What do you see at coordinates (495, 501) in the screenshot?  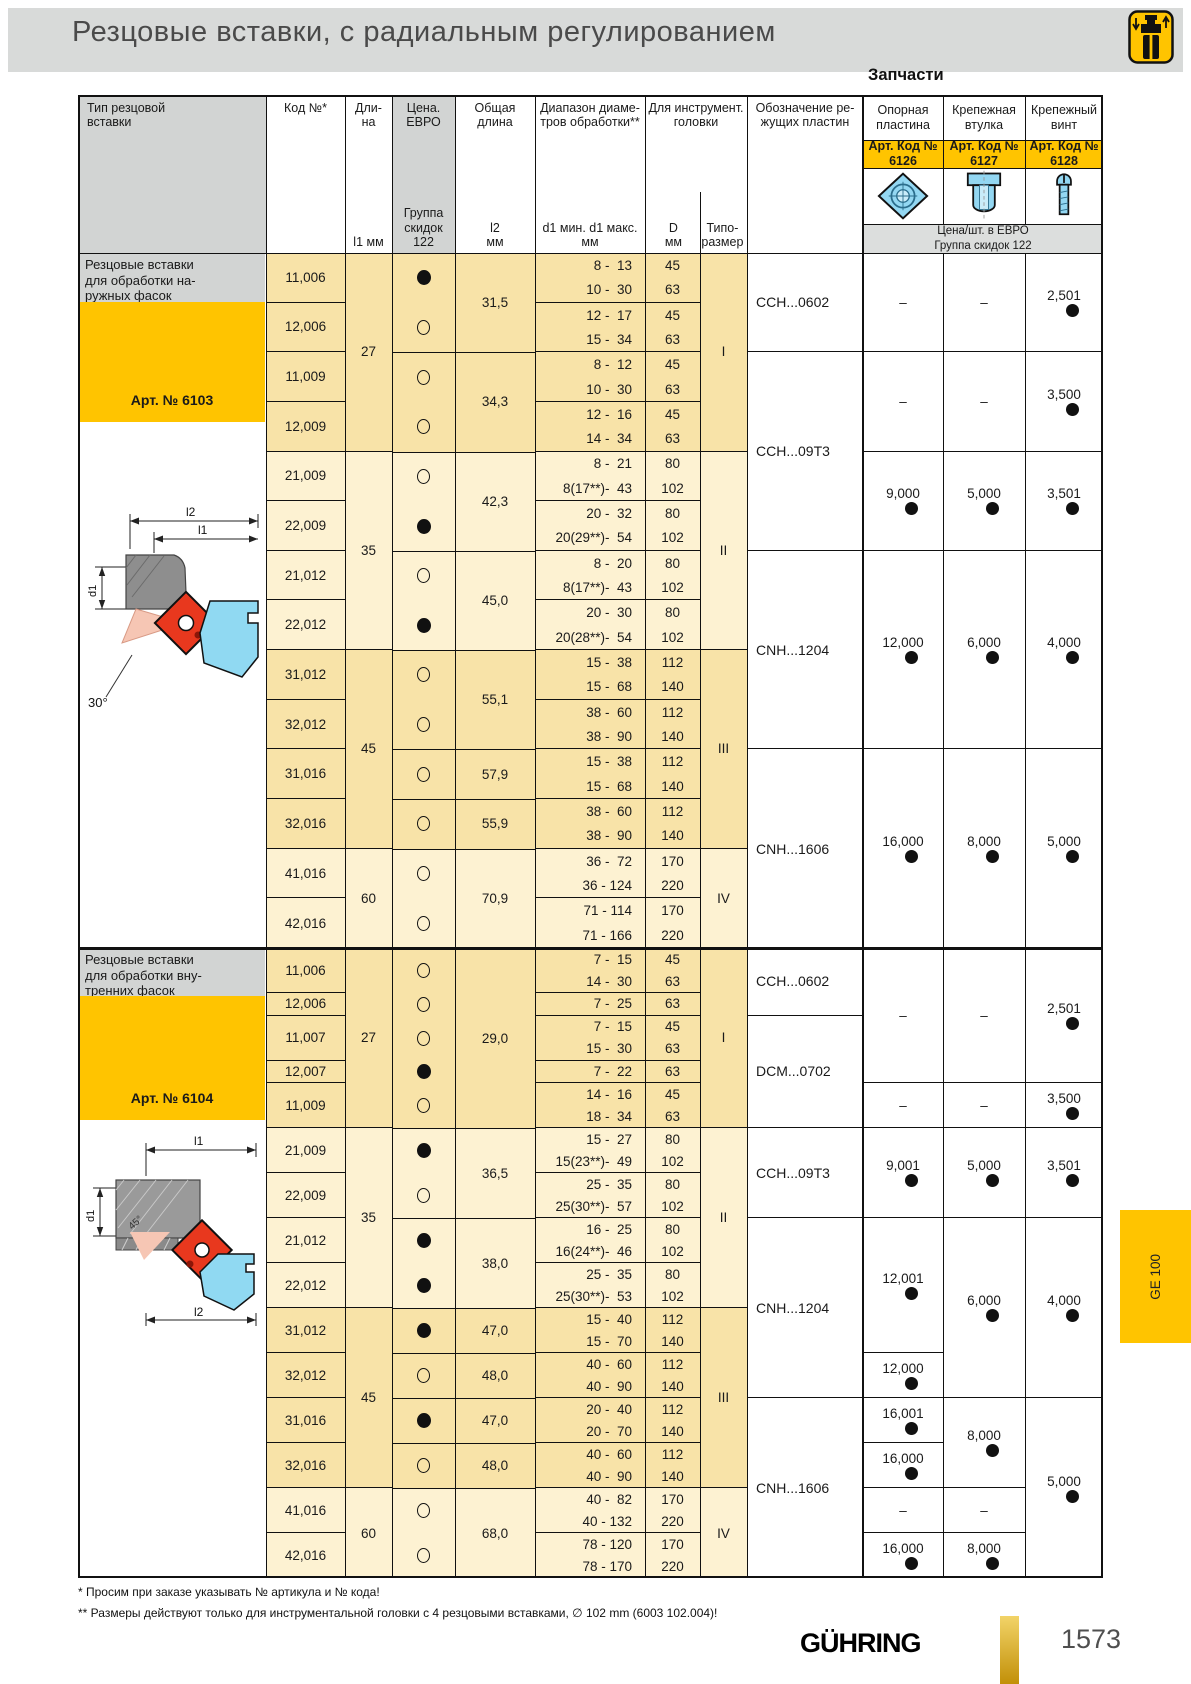 I see `l2-length-cell: 42,3` at bounding box center [495, 501].